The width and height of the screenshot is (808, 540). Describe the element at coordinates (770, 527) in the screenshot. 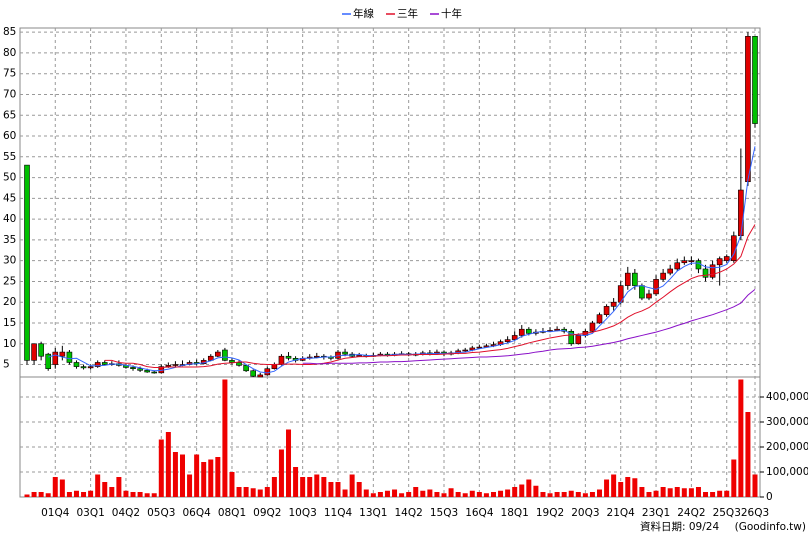

I see `source-note: (Goodinfo.tw)` at that location.